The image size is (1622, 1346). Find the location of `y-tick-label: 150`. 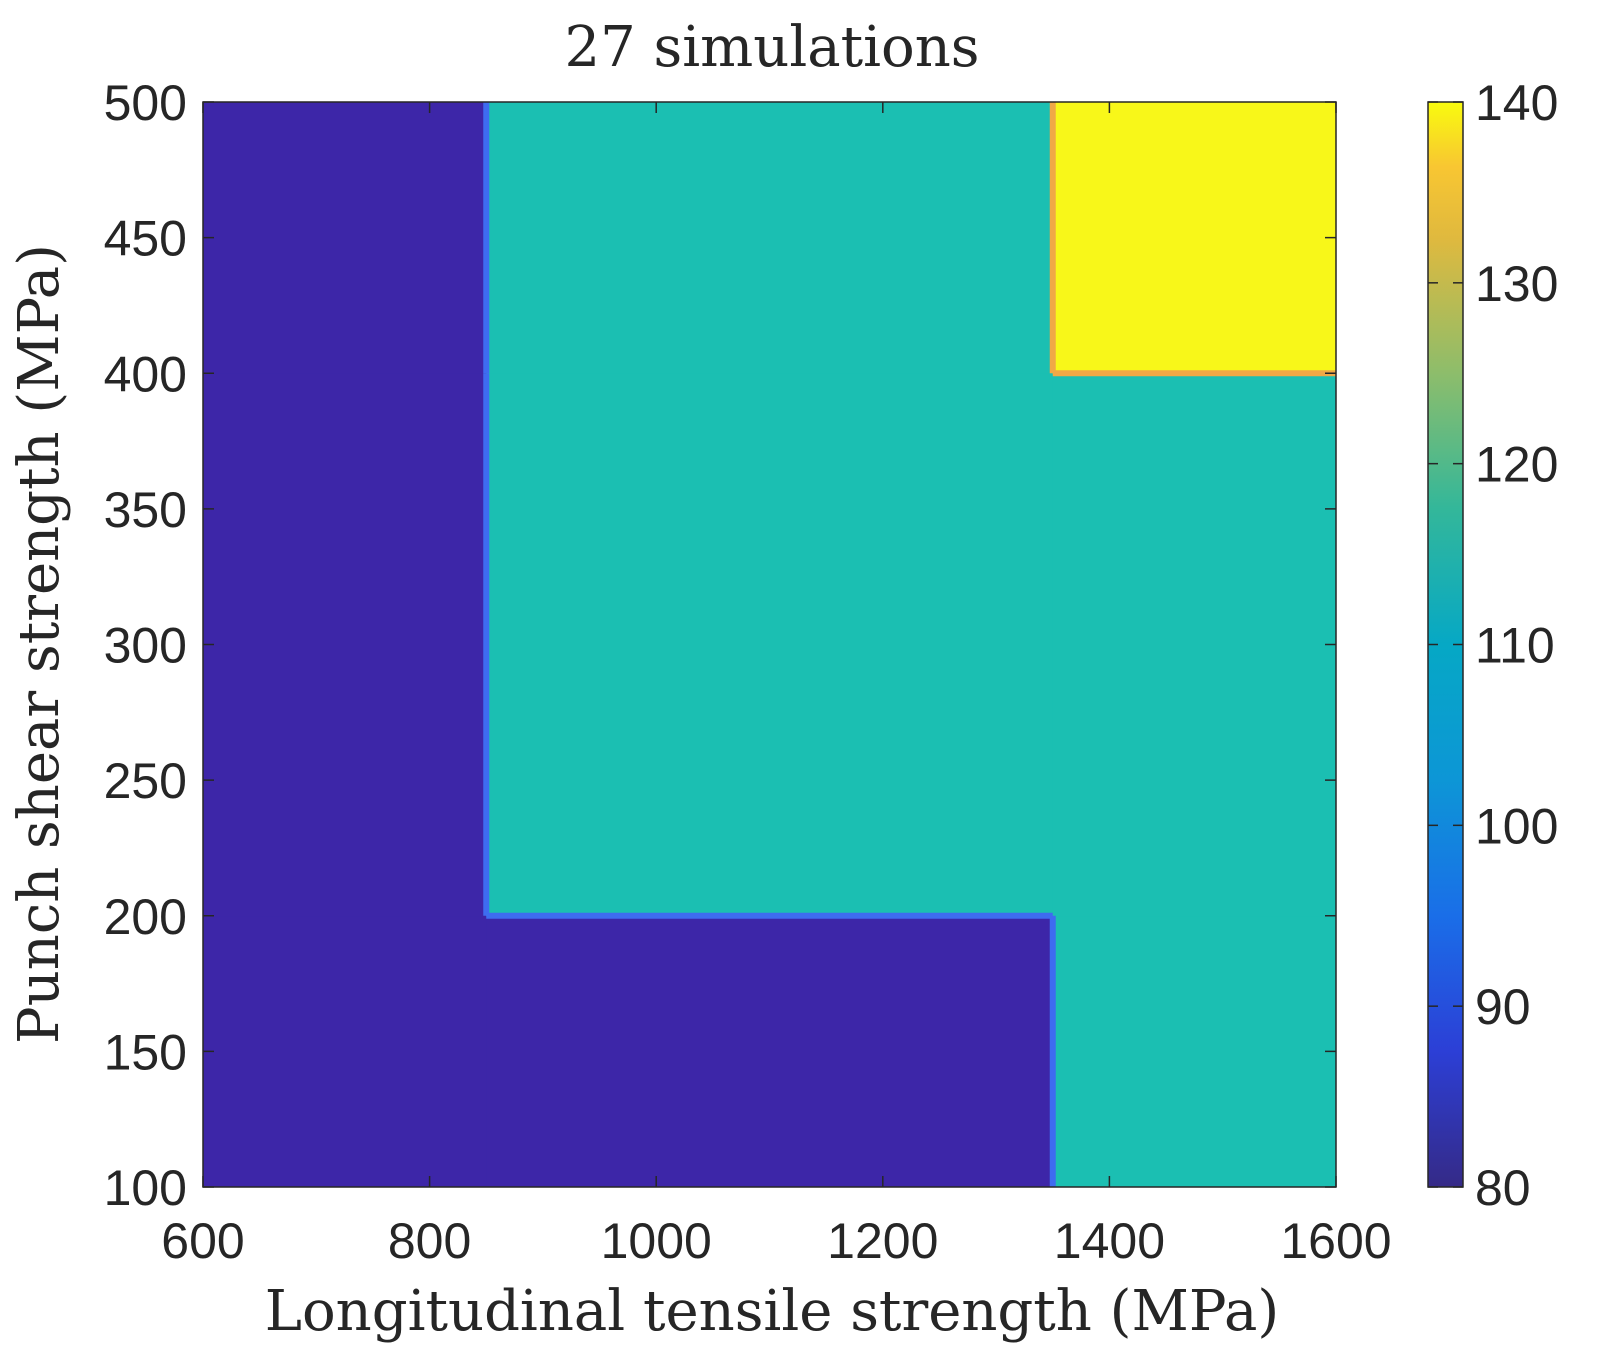

y-tick-label: 150 is located at coordinates (145, 1052).